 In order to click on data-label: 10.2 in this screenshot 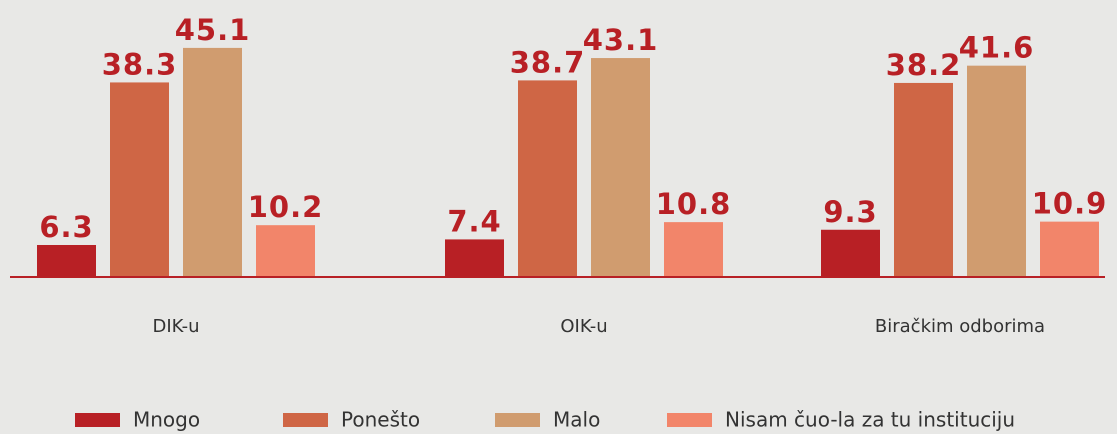, I will do `click(286, 207)`.